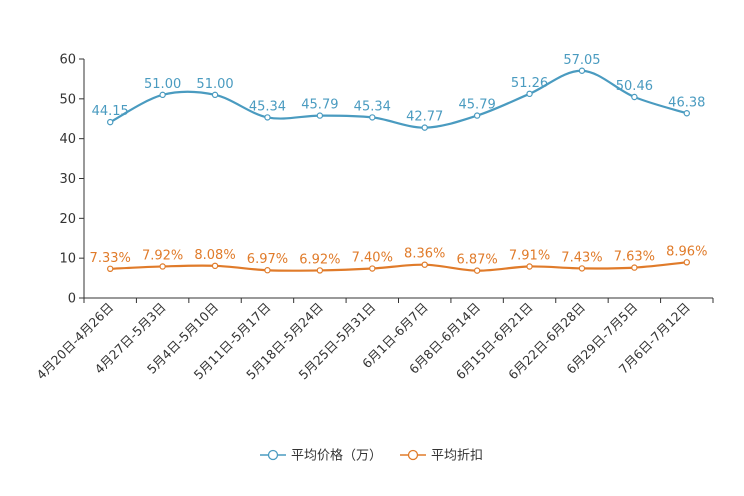 The width and height of the screenshot is (744, 496). Describe the element at coordinates (529, 83) in the screenshot. I see `data-label: 51.26` at that location.